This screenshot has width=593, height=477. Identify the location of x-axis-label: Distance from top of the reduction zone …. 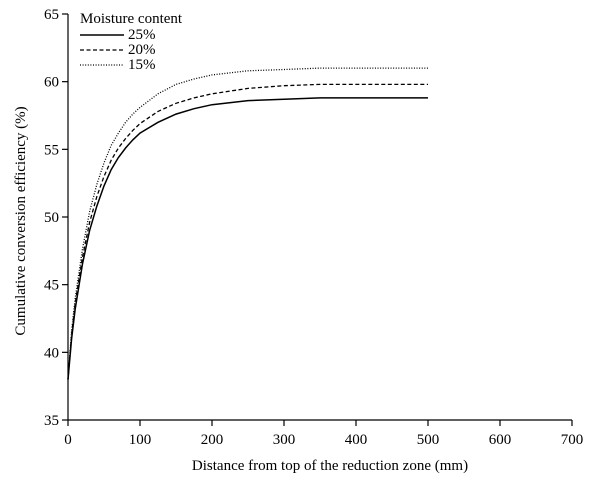
(330, 466).